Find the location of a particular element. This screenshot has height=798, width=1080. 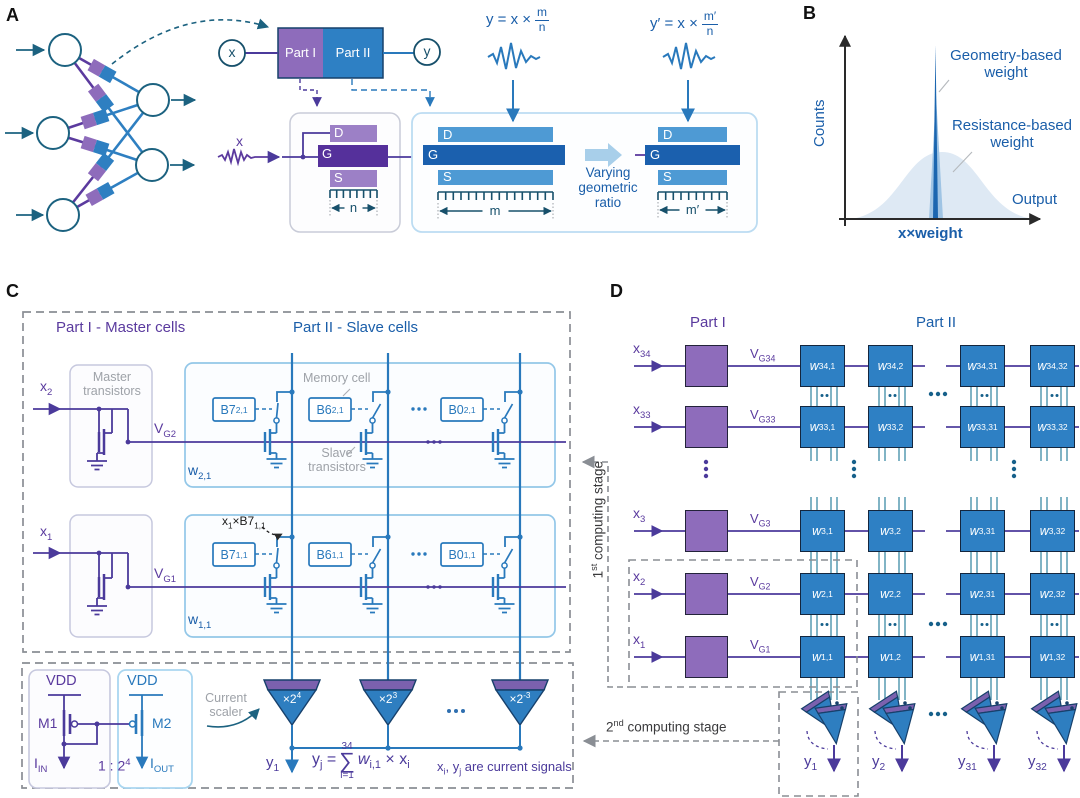

memcell-b0-21: B0 2,1 is located at coordinates (462, 409).